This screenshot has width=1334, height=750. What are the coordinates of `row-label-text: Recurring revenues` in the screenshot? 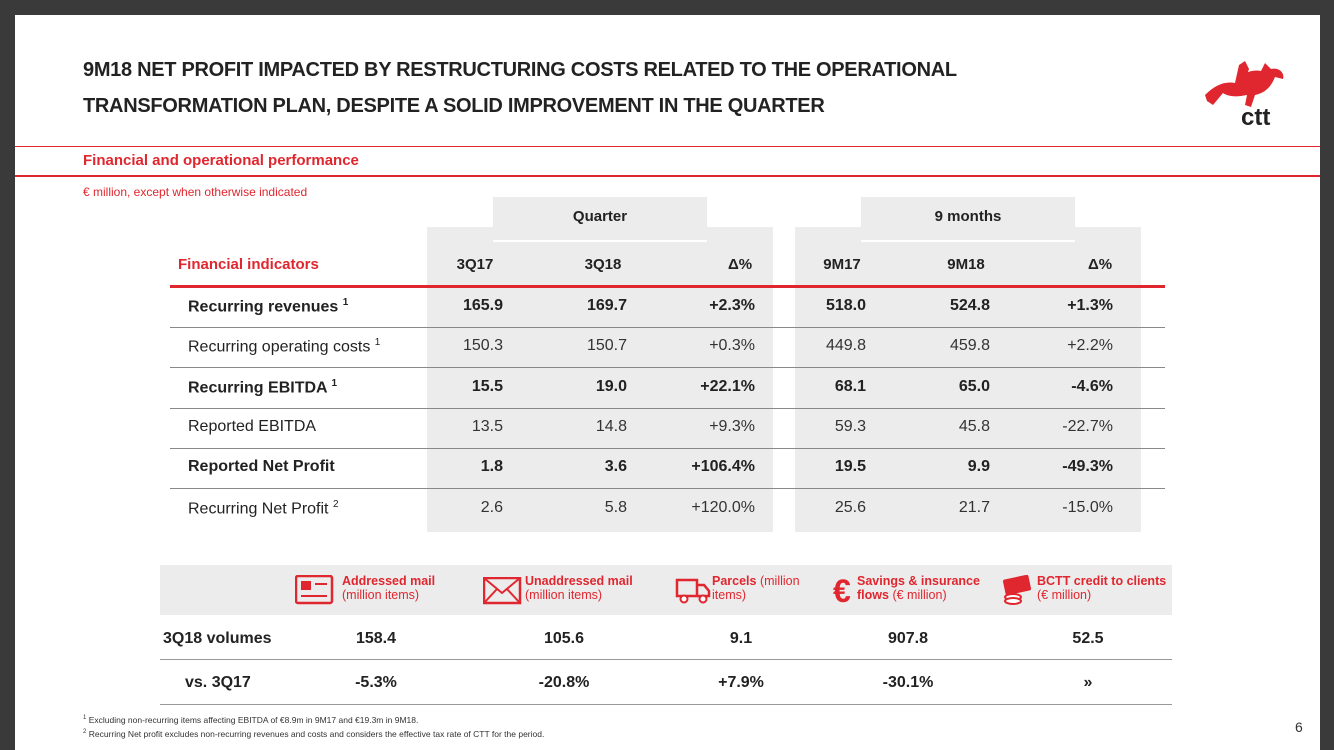 It's located at (263, 307).